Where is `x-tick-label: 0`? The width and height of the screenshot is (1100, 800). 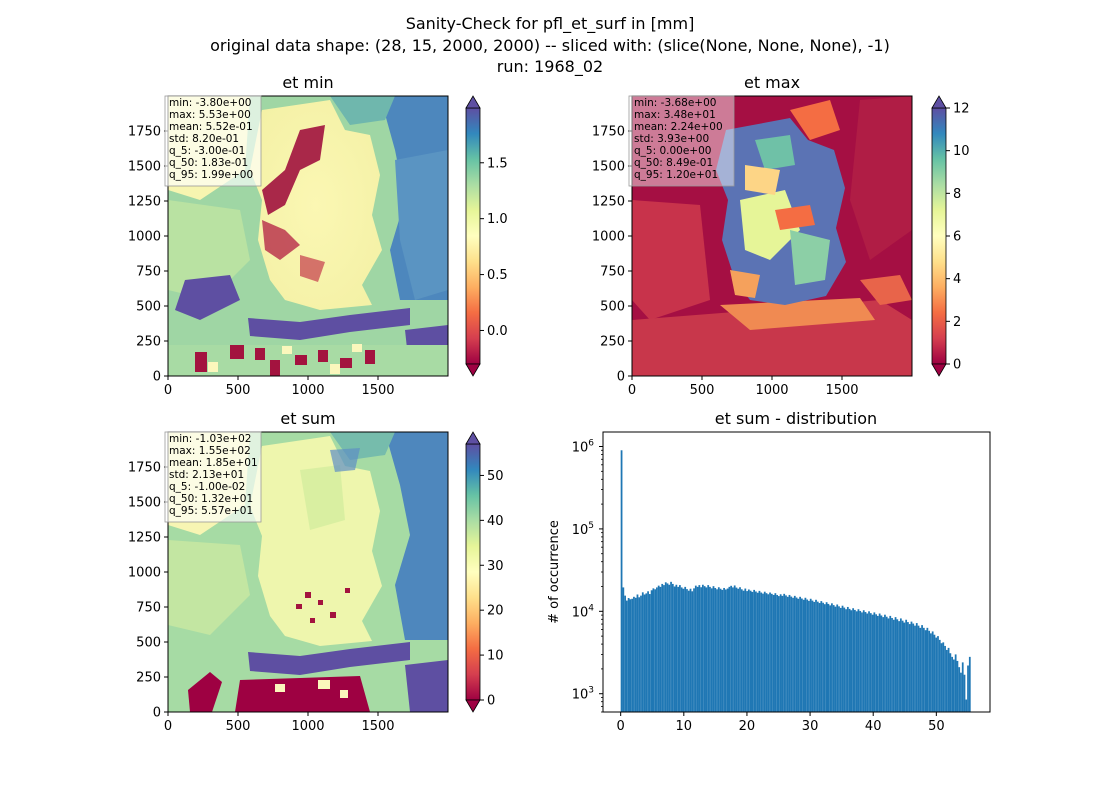 x-tick-label: 0 is located at coordinates (168, 390).